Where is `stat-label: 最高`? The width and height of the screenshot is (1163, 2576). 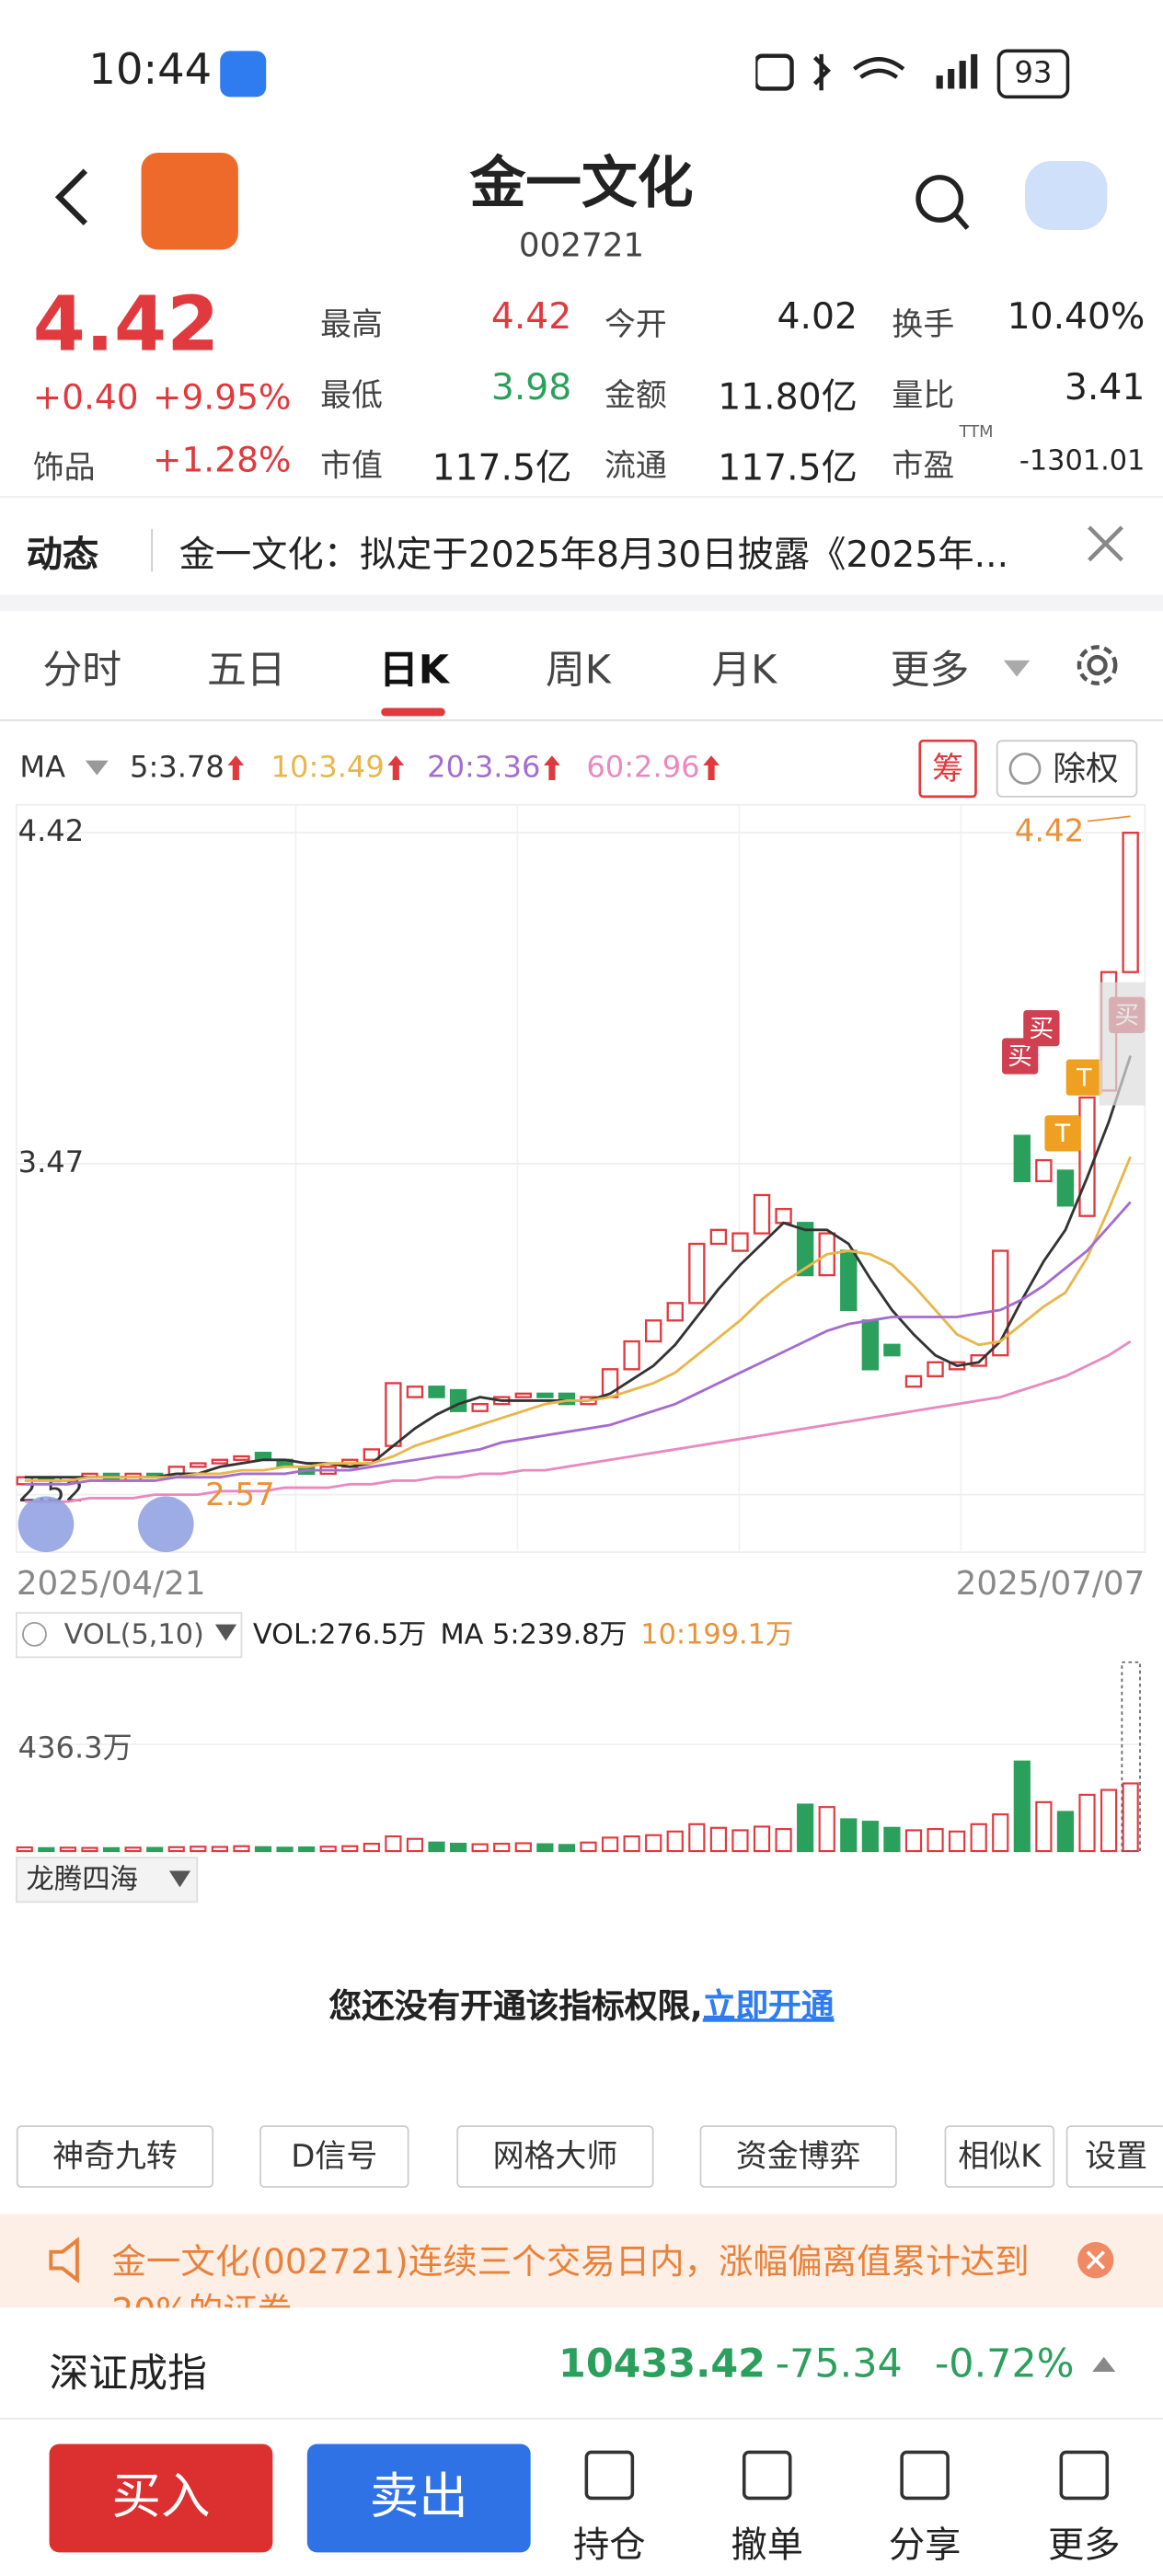
stat-label: 最高 is located at coordinates (352, 325).